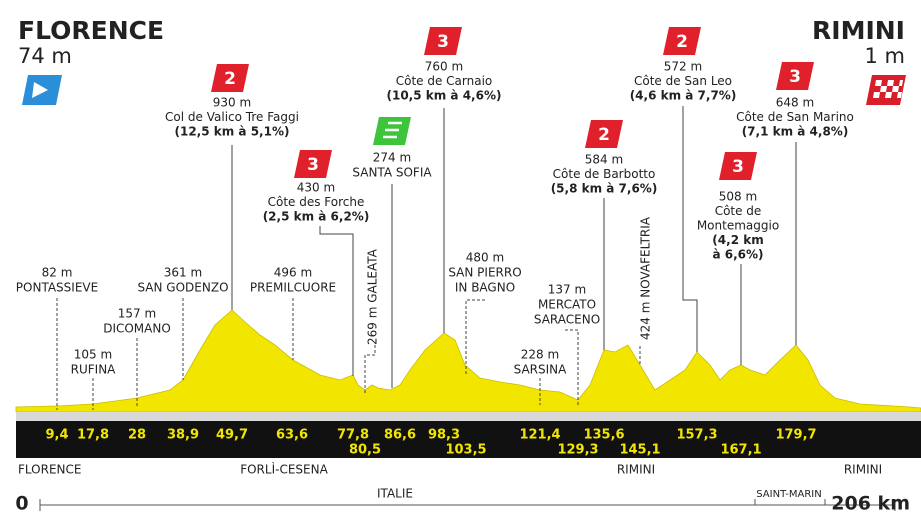  Describe the element at coordinates (604, 160) in the screenshot. I see `climb-altitude: 584 m` at that location.